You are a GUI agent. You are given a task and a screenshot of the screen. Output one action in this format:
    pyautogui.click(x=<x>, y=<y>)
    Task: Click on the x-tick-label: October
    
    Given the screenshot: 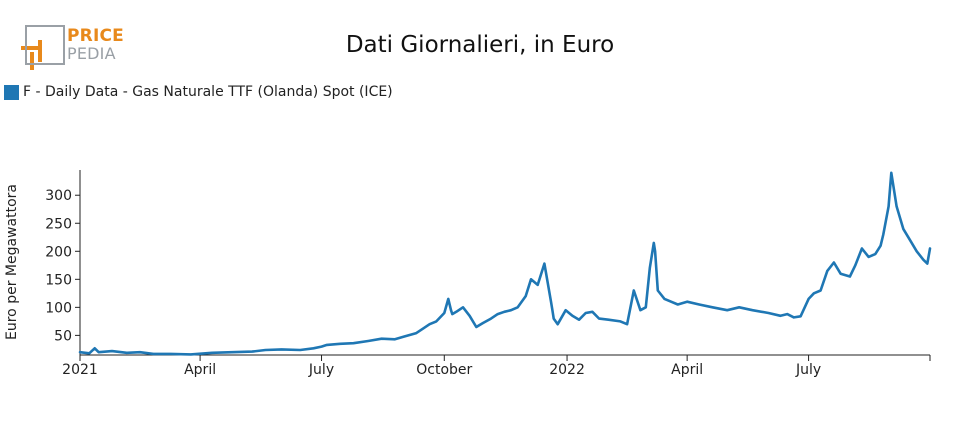 What is the action you would take?
    pyautogui.click(x=444, y=370)
    